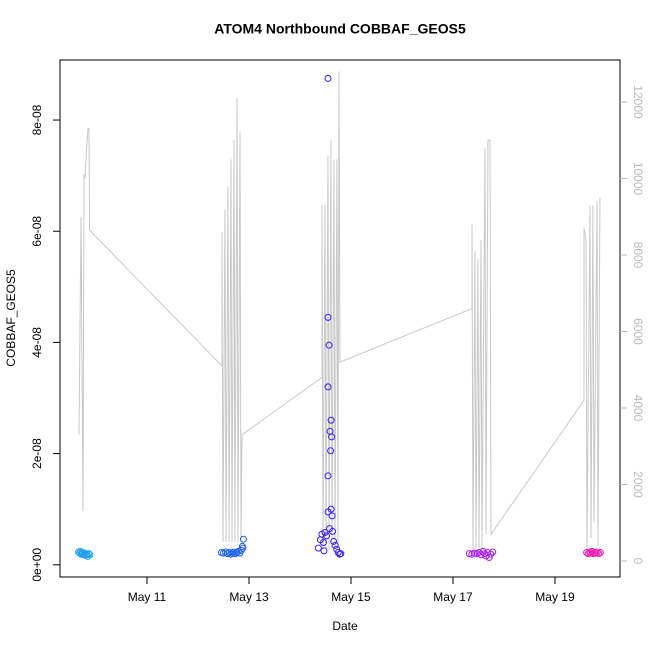 The height and width of the screenshot is (655, 650). What do you see at coordinates (37, 342) in the screenshot?
I see `y-tick-label: 4e-08` at bounding box center [37, 342].